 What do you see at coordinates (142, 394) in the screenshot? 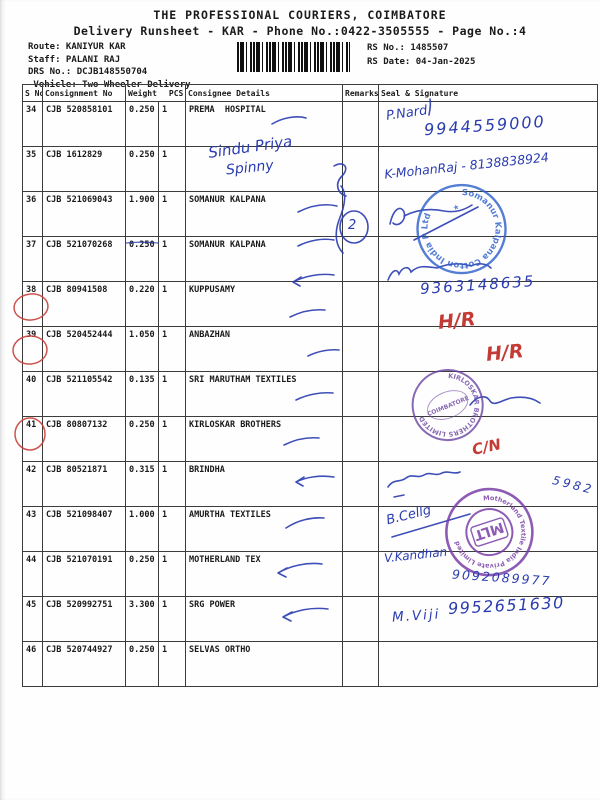
I see `cell-weight: 0.135` at bounding box center [142, 394].